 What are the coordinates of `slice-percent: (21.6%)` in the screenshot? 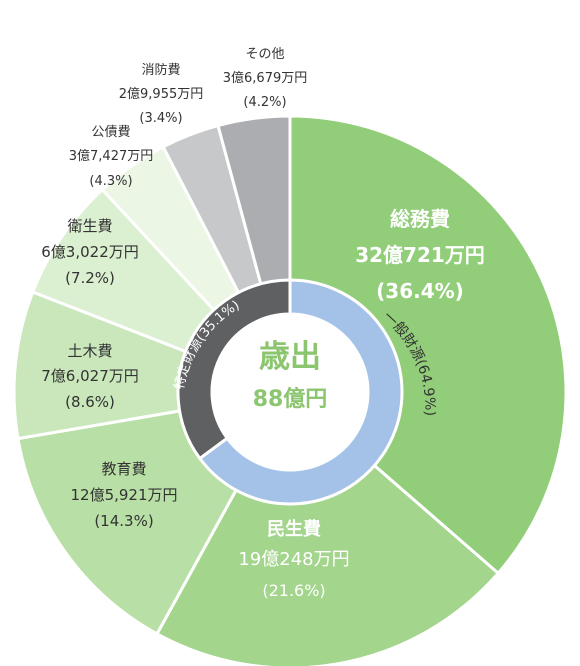 It's located at (293, 590).